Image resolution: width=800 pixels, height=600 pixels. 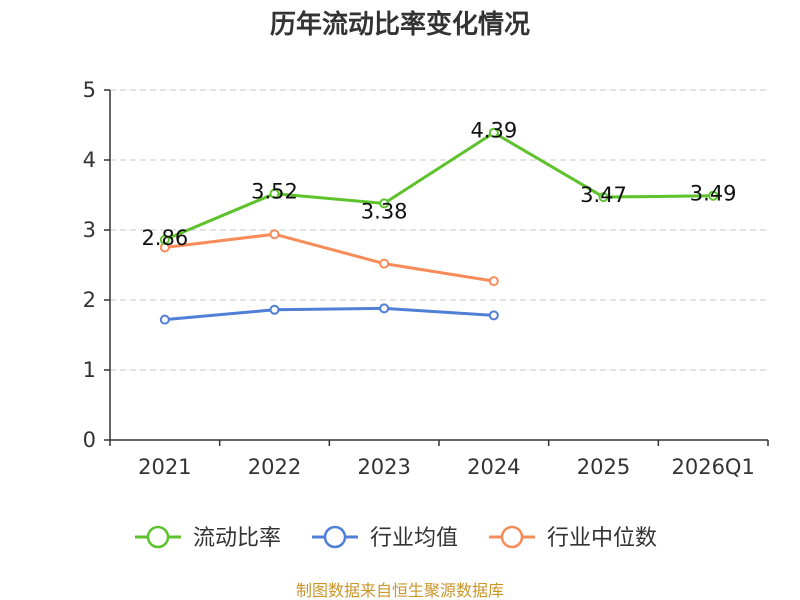 What do you see at coordinates (384, 211) in the screenshot?
I see `data-label: 3.38` at bounding box center [384, 211].